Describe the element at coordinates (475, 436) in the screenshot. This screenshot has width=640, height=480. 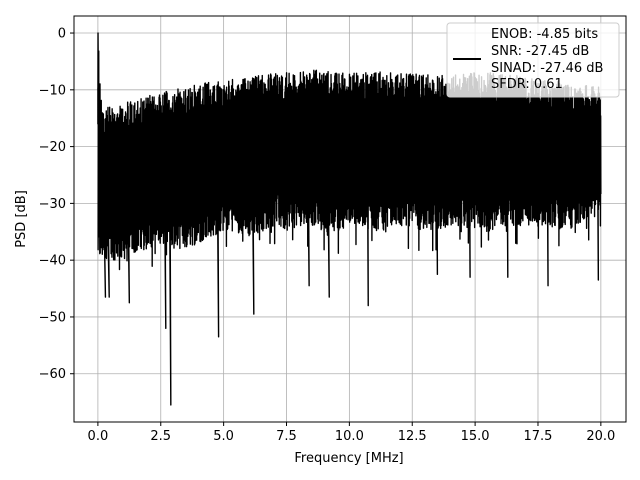
I see `x-tick-label: 15.0` at that location.